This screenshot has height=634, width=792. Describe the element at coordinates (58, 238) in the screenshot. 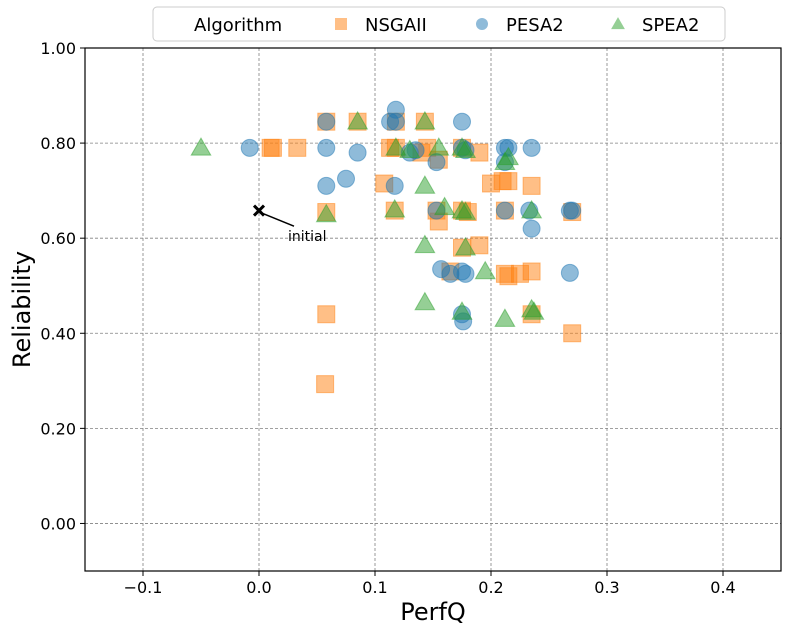

I see `y-tick-label: 0.60` at that location.